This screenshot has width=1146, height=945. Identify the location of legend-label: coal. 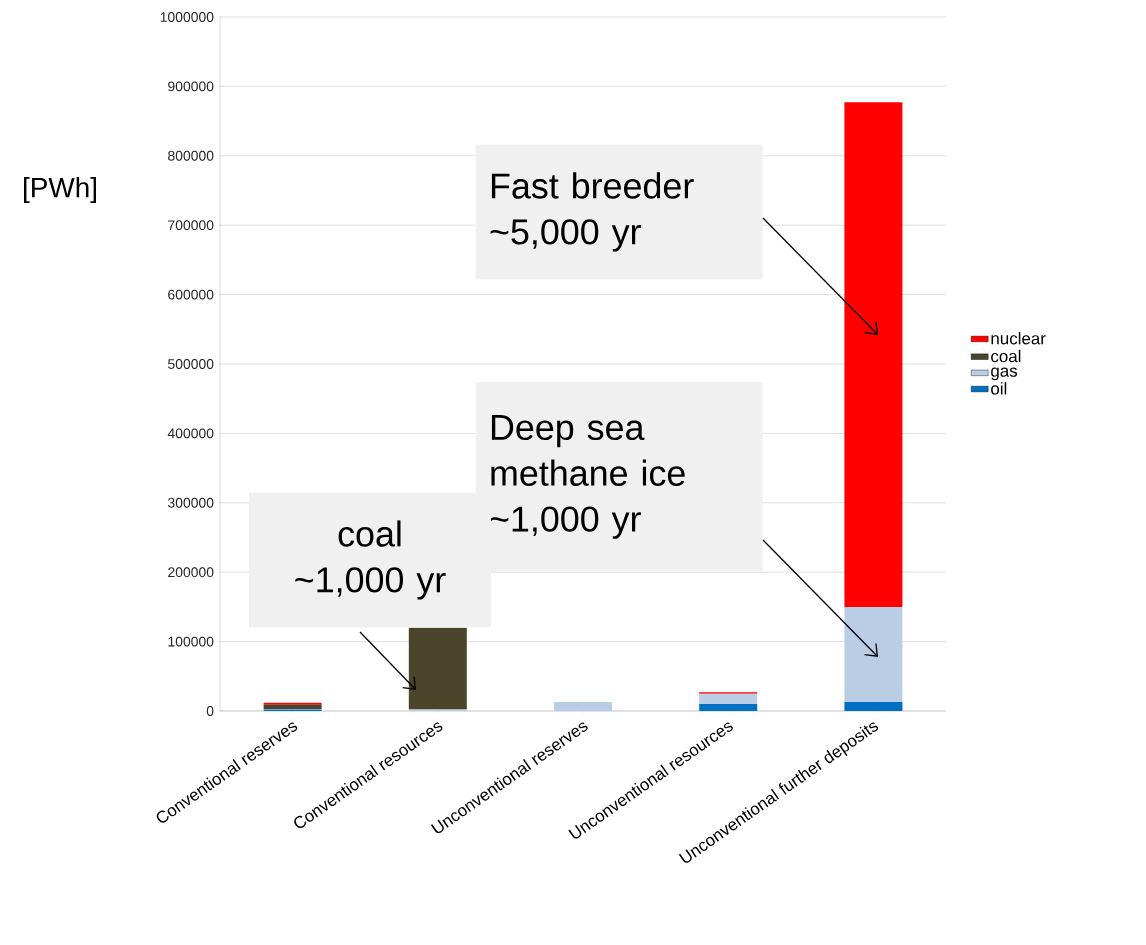
(1006, 356).